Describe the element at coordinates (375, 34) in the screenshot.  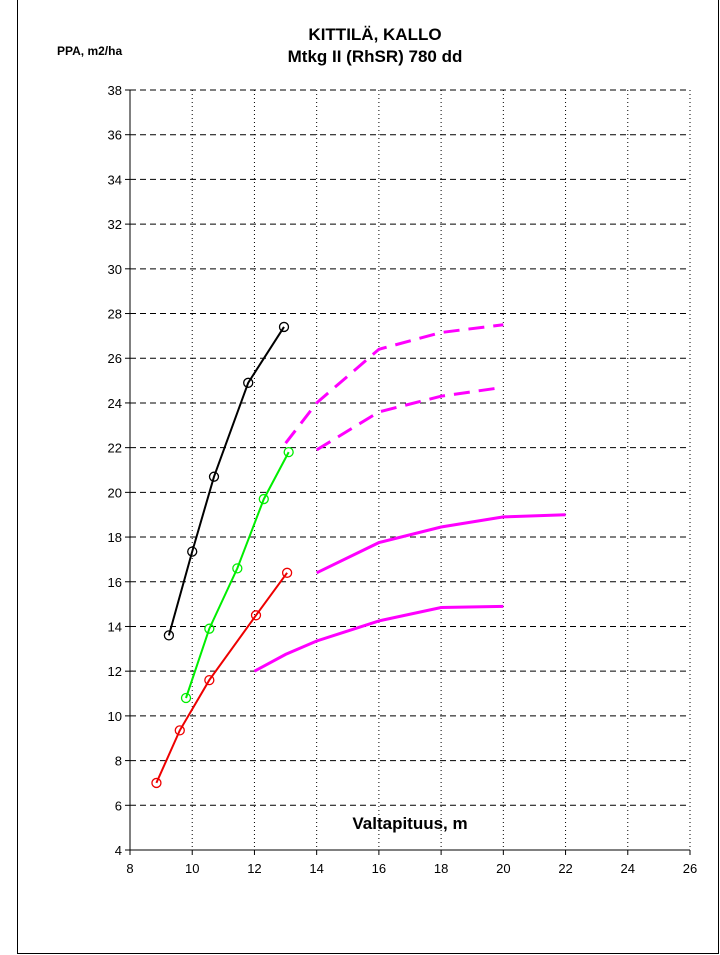
I see `chart-title: KITTILÄ, KALLO` at that location.